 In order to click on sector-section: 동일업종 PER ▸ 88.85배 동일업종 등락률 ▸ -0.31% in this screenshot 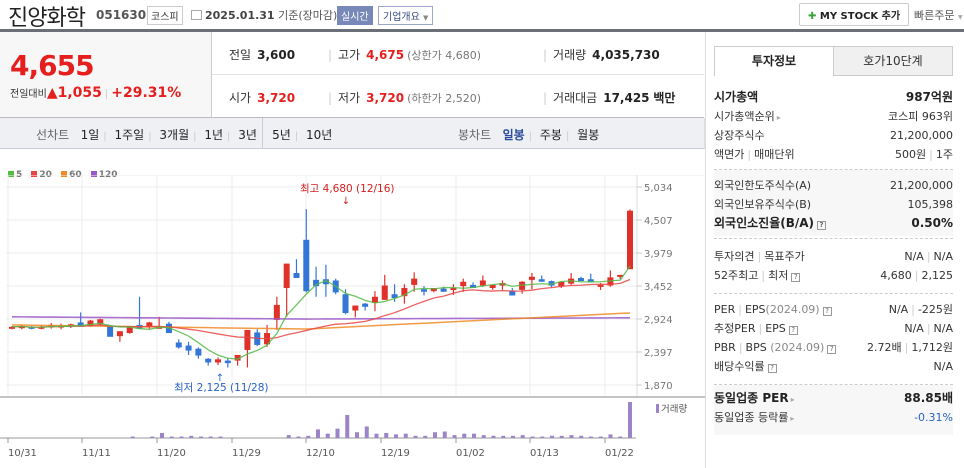, I will do `click(833, 410)`.